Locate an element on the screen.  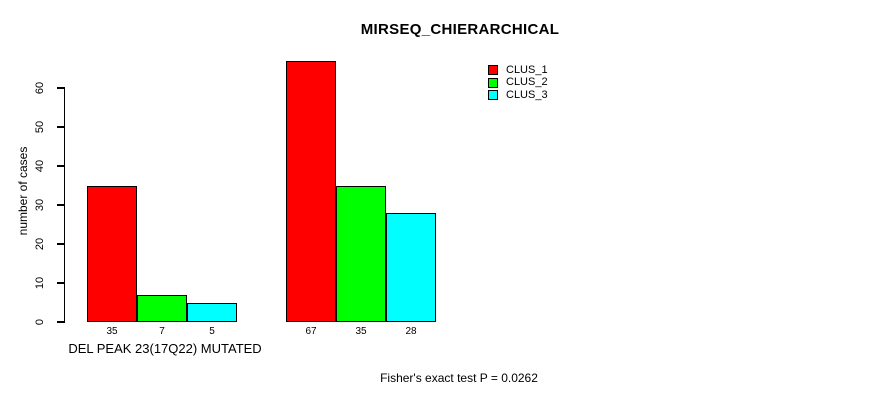
legend: CLUS_1 CLUS_2 CLUS_3 is located at coordinates (518, 83).